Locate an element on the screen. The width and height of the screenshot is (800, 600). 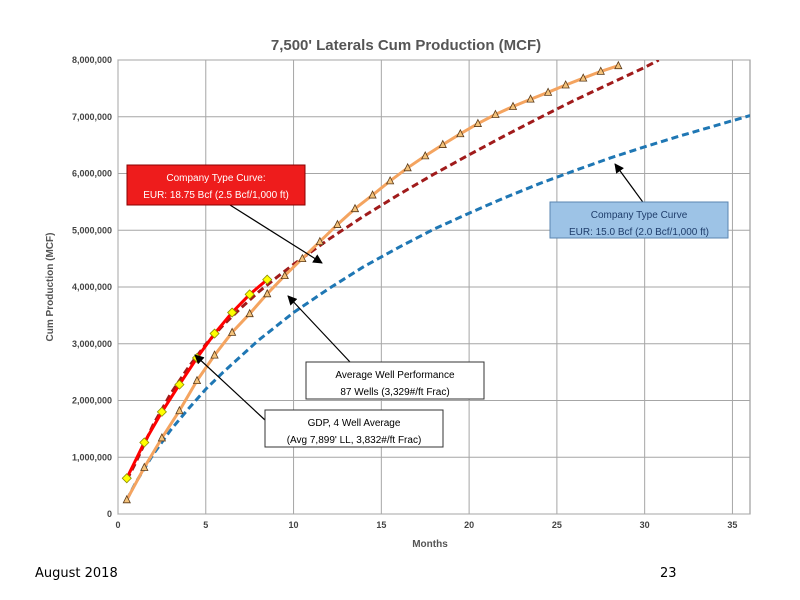
x-axis-label: Months is located at coordinates (430, 544).